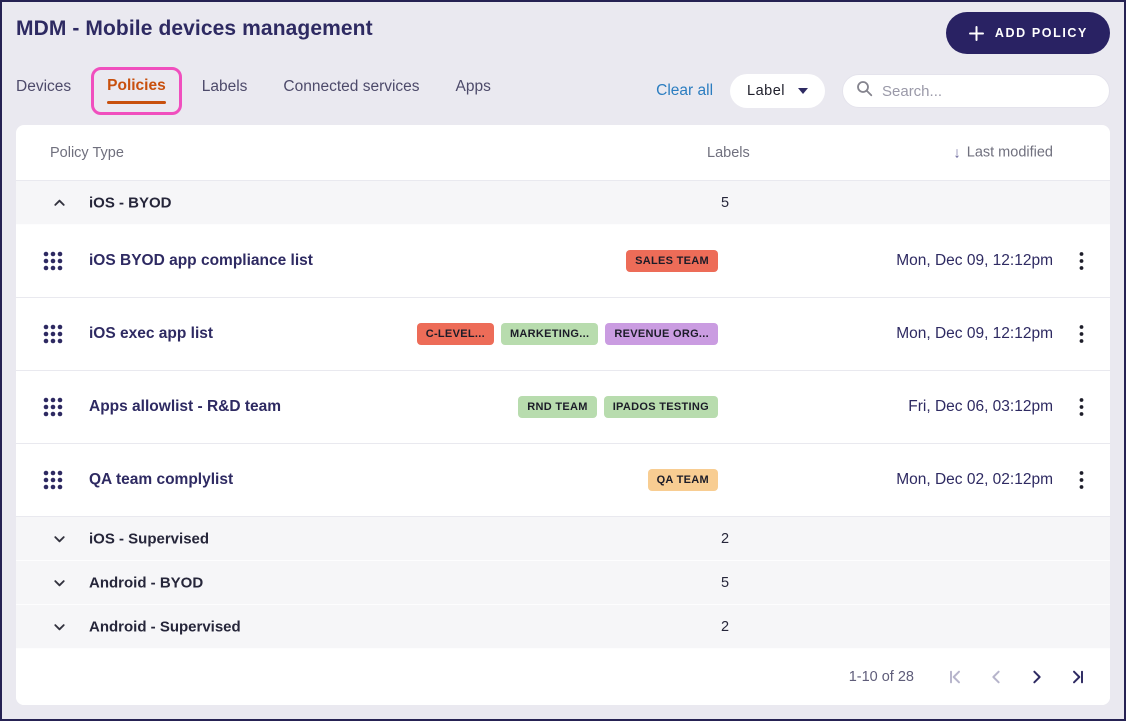 Image resolution: width=1126 pixels, height=721 pixels. What do you see at coordinates (974, 479) in the screenshot?
I see `last-modified-value: Mon, Dec 02, 02:12pm` at bounding box center [974, 479].